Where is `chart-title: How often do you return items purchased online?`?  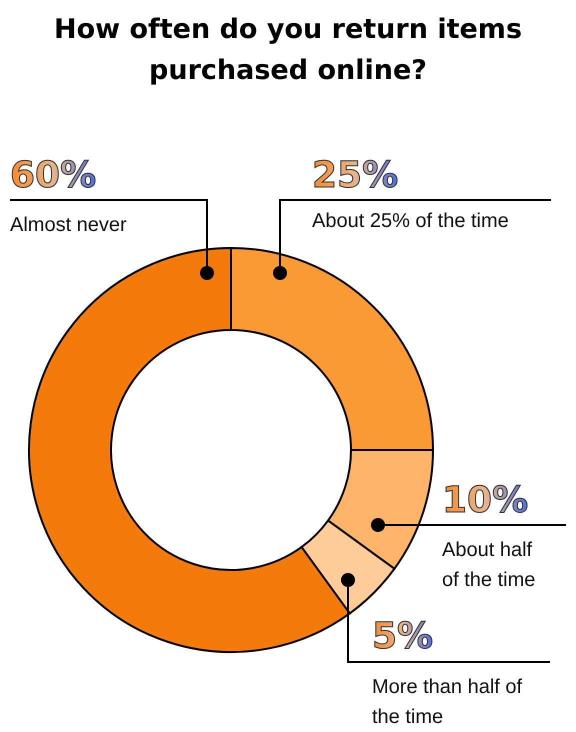 chart-title: How often do you return items purchased online? is located at coordinates (288, 50).